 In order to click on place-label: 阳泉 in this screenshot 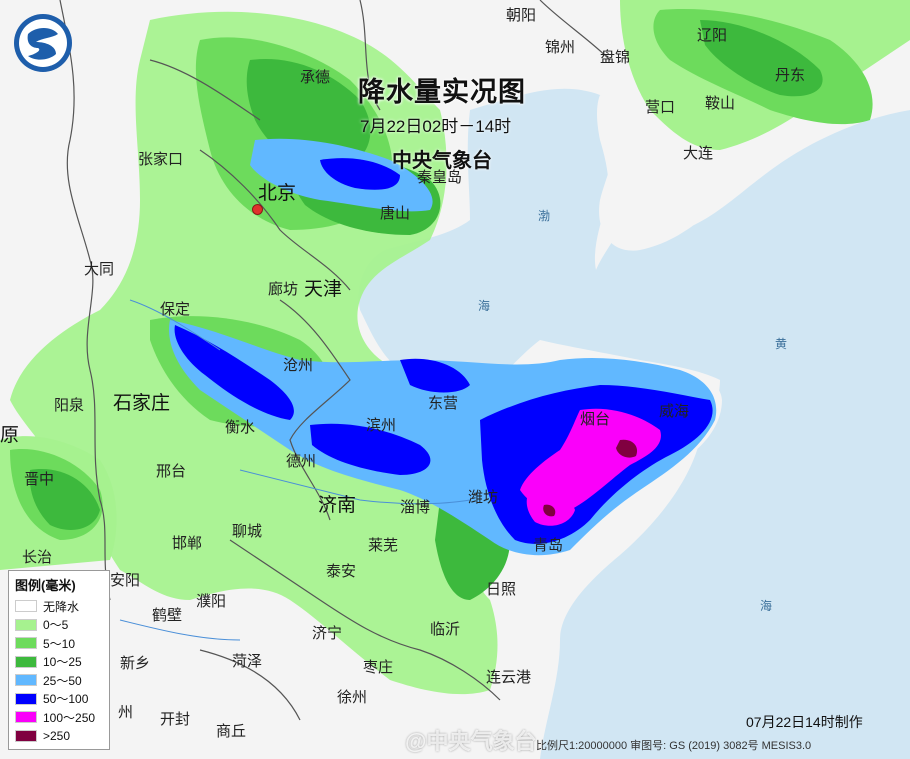, I will do `click(69, 405)`.